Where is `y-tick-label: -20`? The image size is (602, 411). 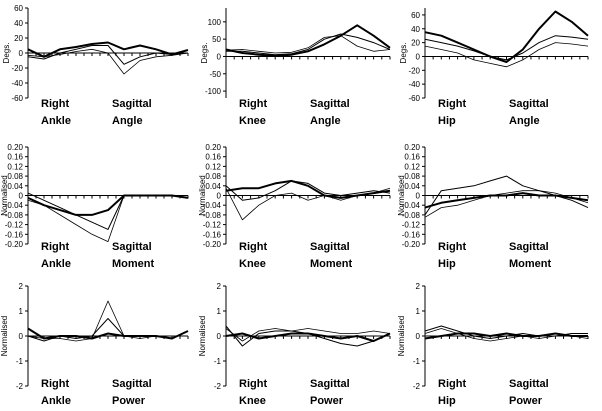 y-tick-label: -20 is located at coordinates (17, 68).